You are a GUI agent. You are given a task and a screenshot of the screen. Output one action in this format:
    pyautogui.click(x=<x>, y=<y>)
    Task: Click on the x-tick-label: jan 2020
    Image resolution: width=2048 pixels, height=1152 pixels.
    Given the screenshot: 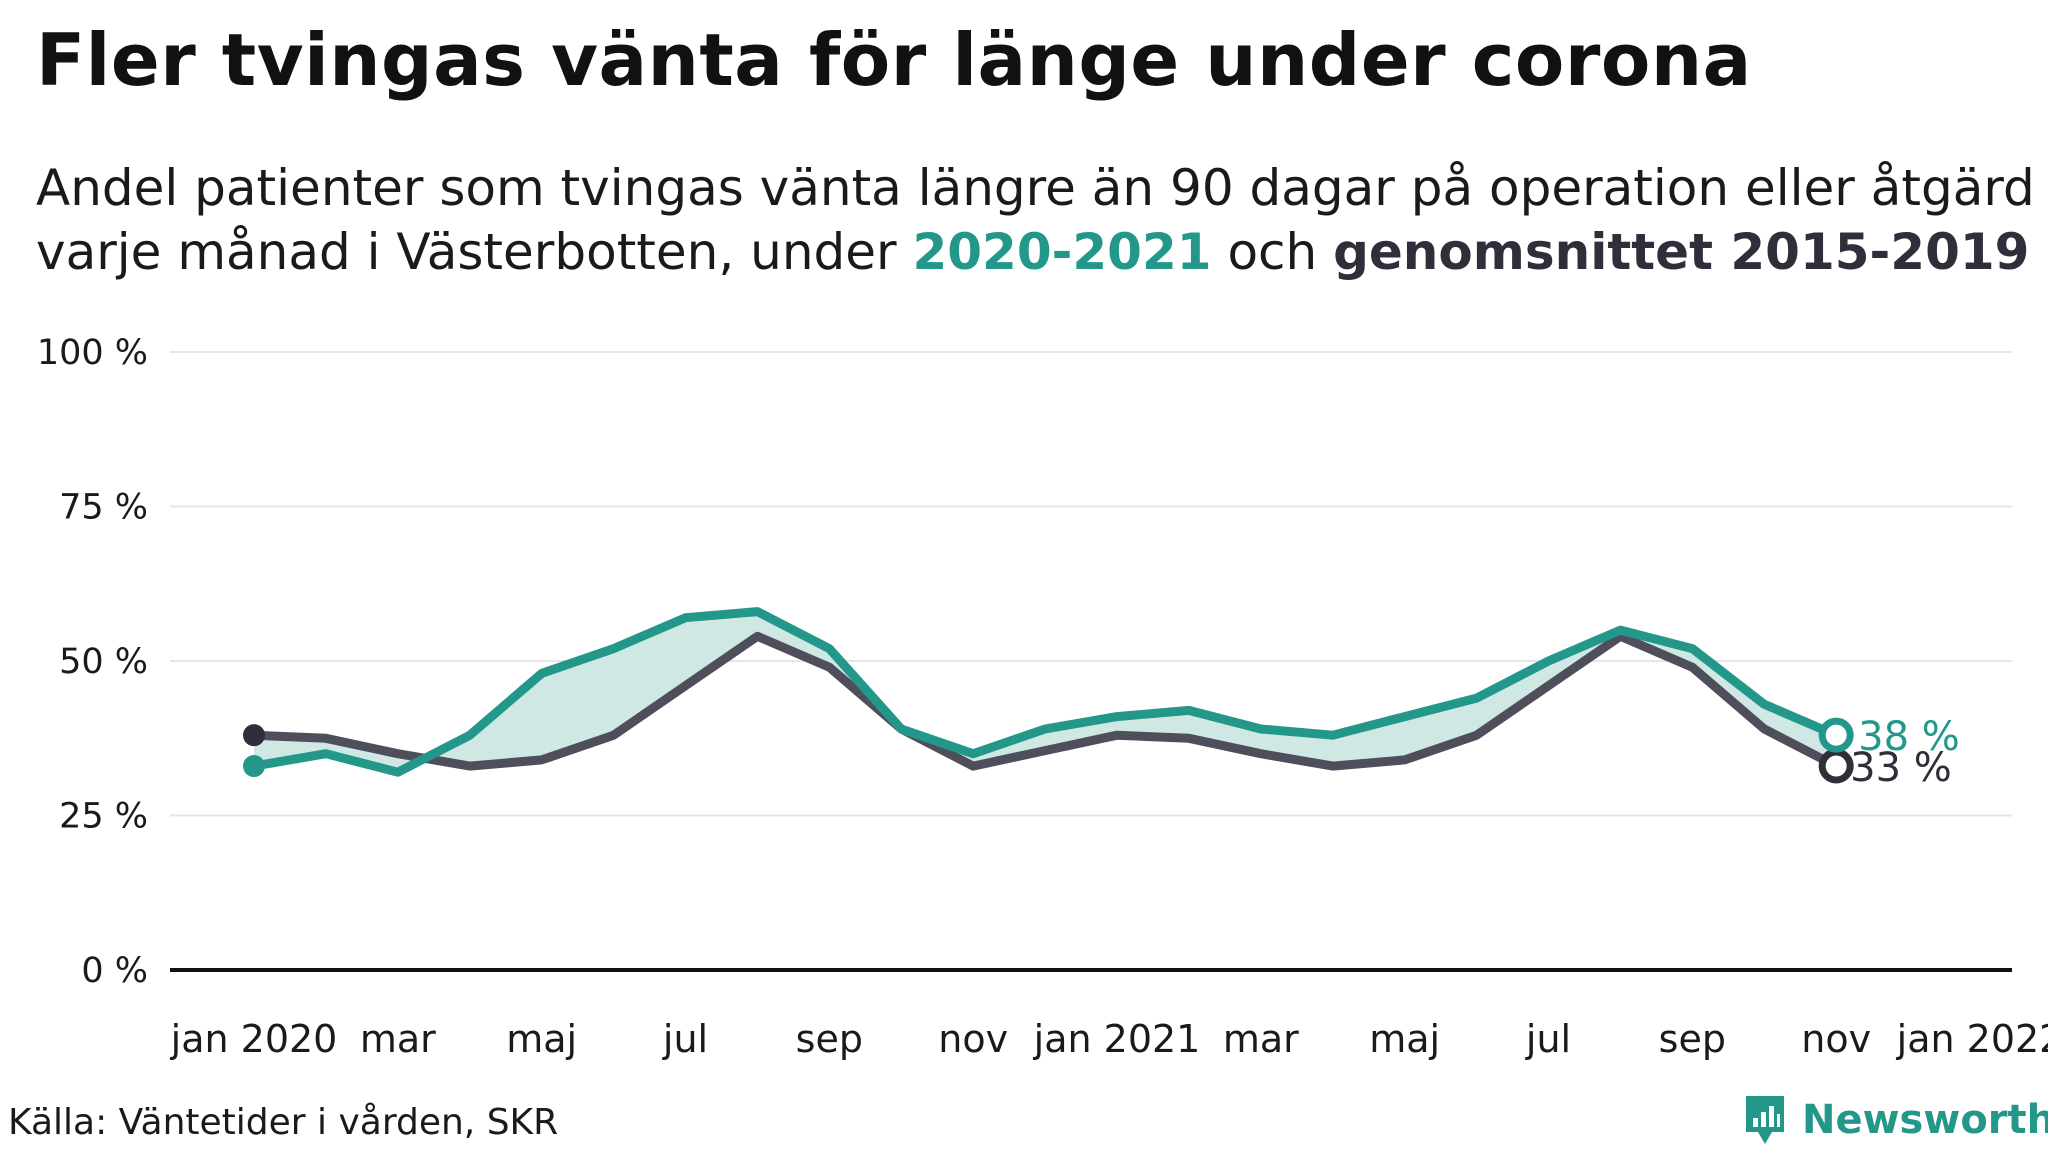 What is the action you would take?
    pyautogui.click(x=254, y=1039)
    